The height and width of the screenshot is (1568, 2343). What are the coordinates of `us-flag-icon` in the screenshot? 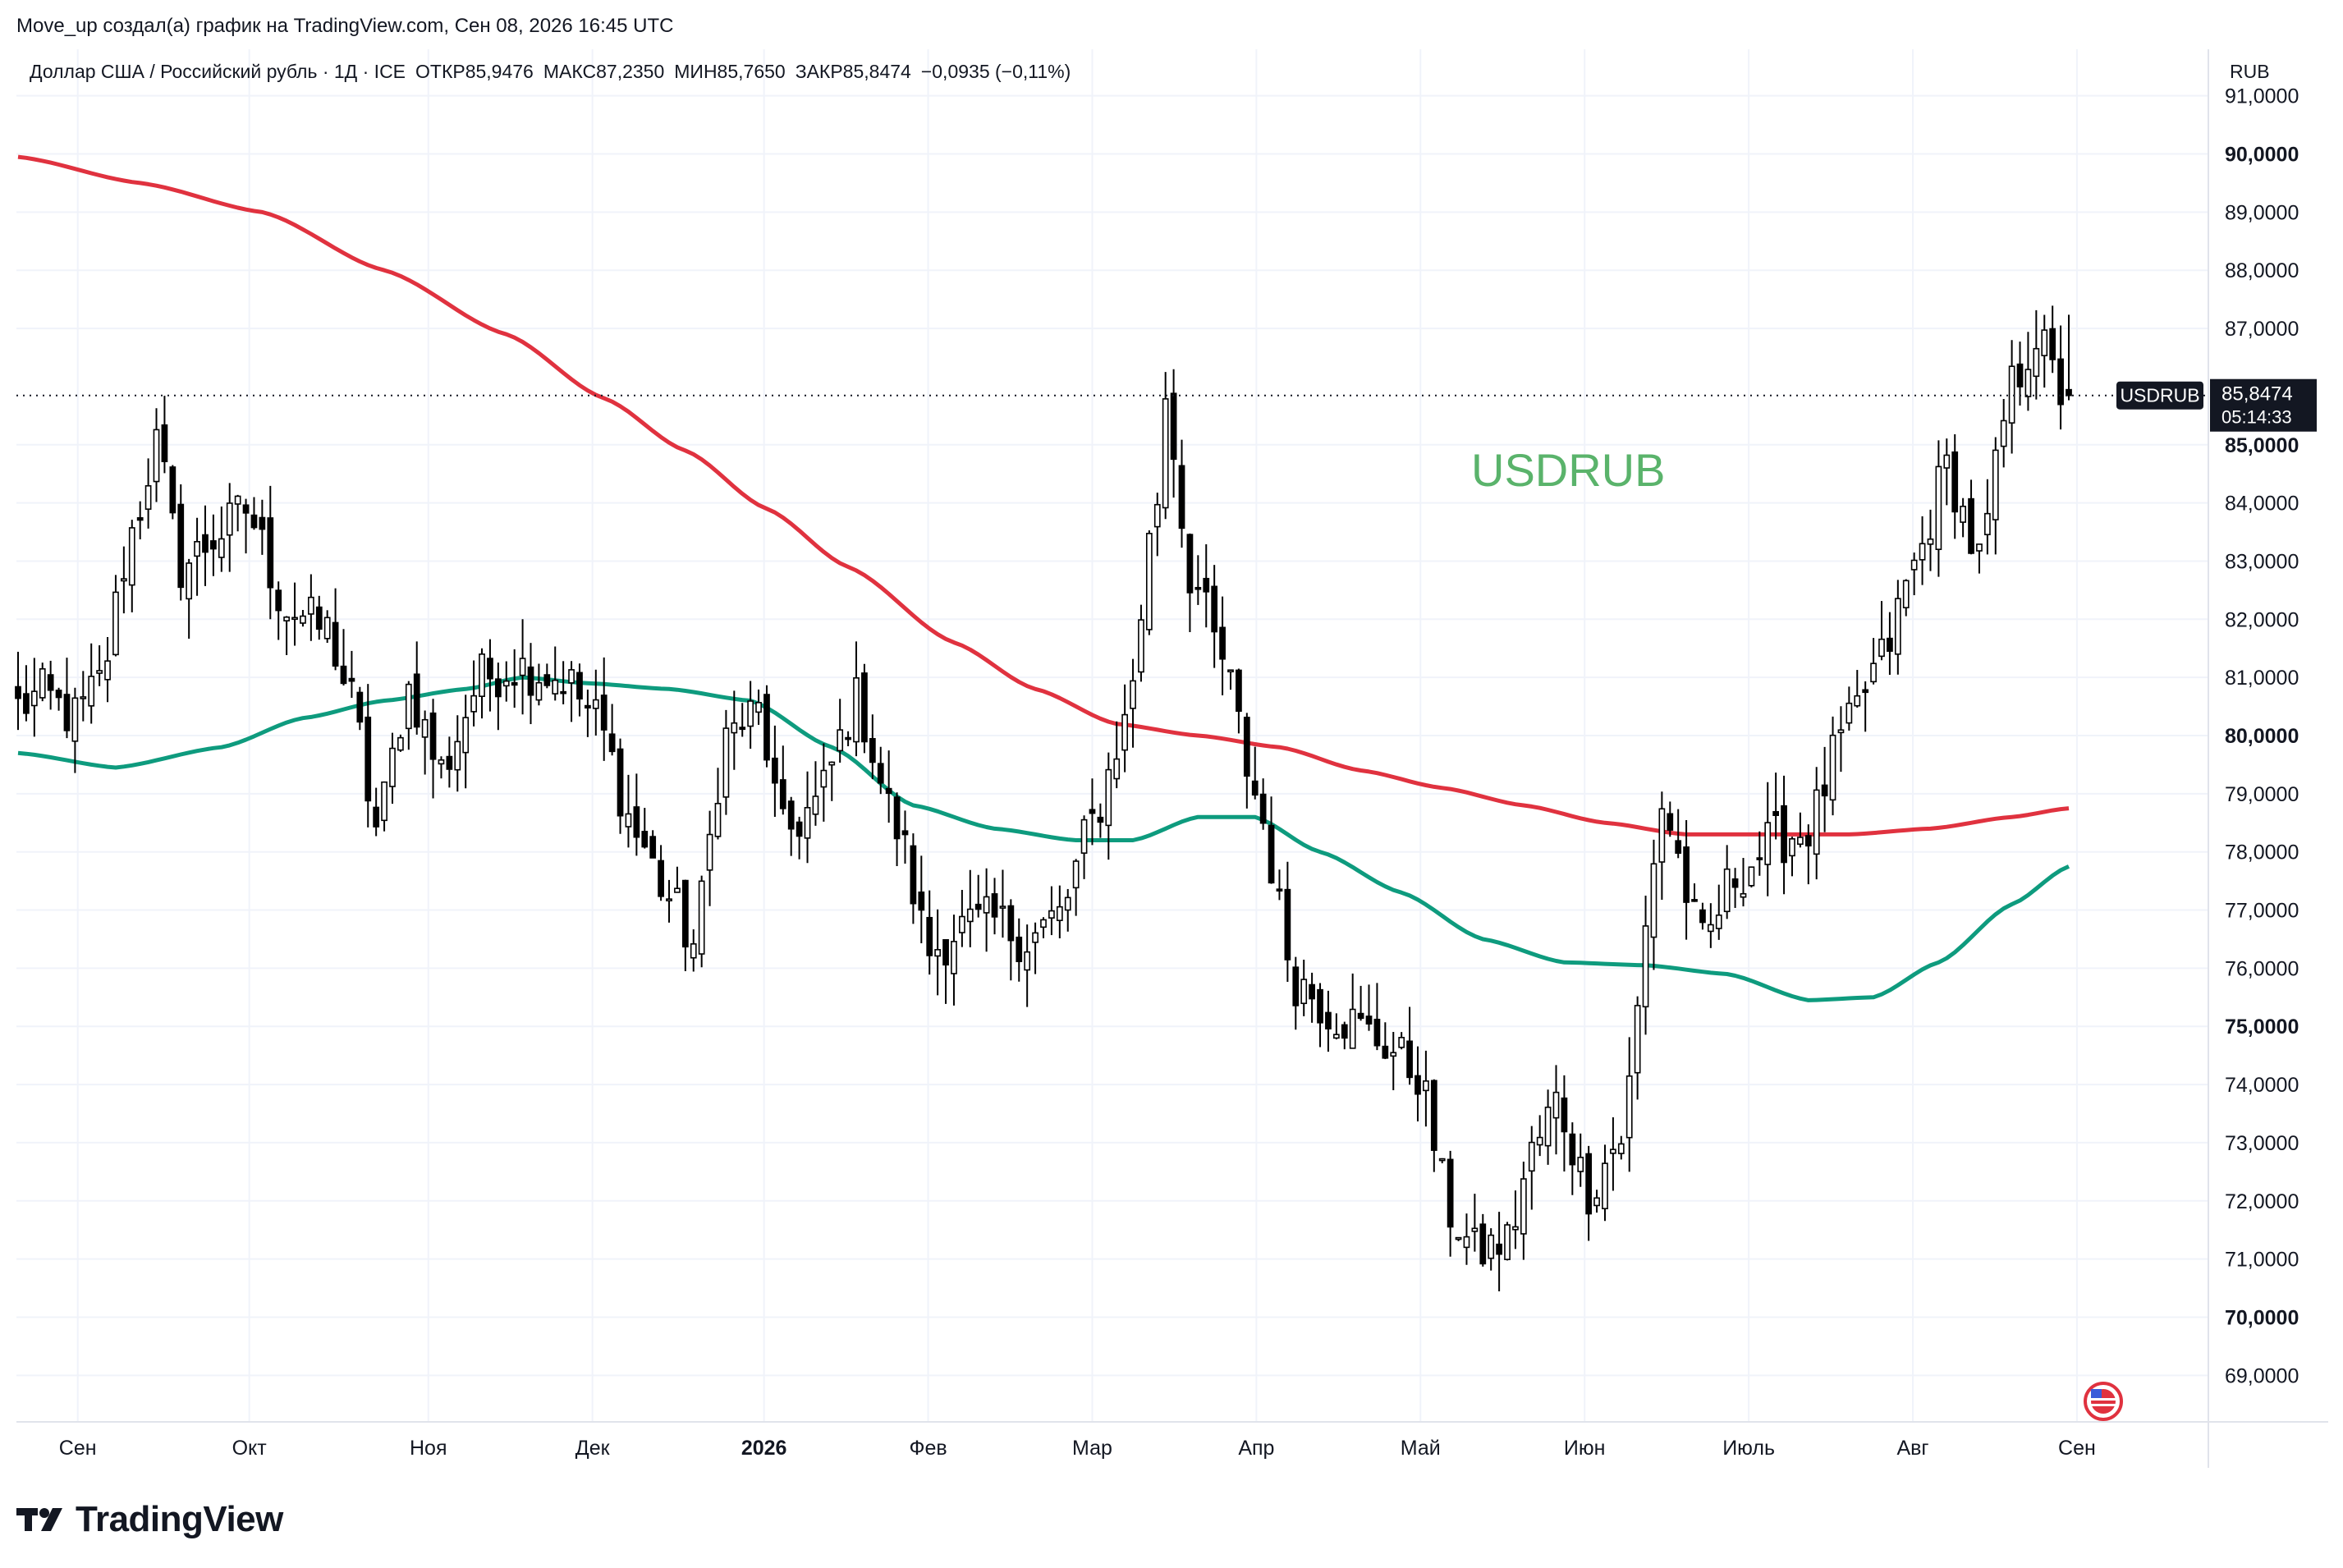 It's located at (2103, 1401).